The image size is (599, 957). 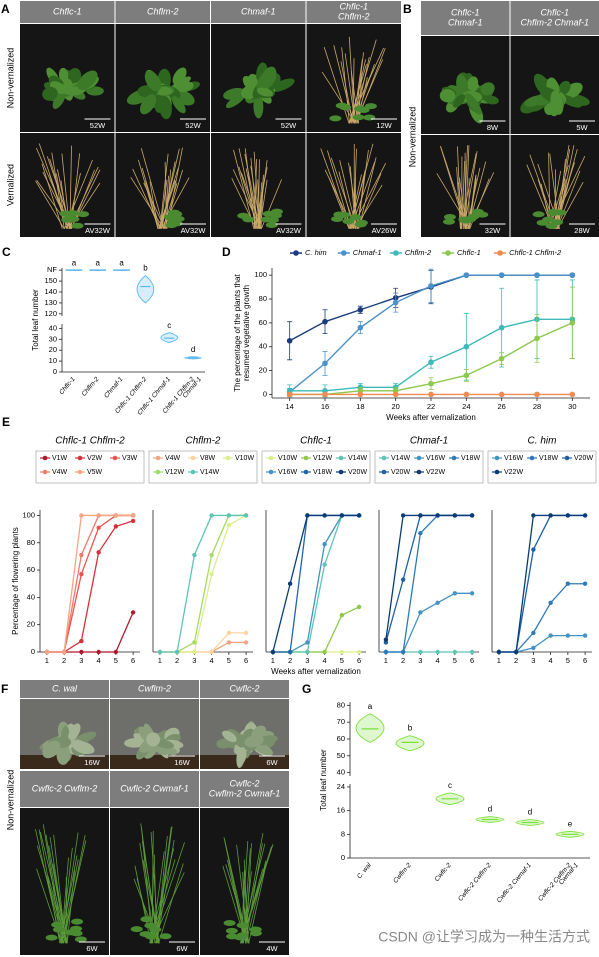 I want to click on x-tick-label: Chflc-1, so click(x=67, y=386).